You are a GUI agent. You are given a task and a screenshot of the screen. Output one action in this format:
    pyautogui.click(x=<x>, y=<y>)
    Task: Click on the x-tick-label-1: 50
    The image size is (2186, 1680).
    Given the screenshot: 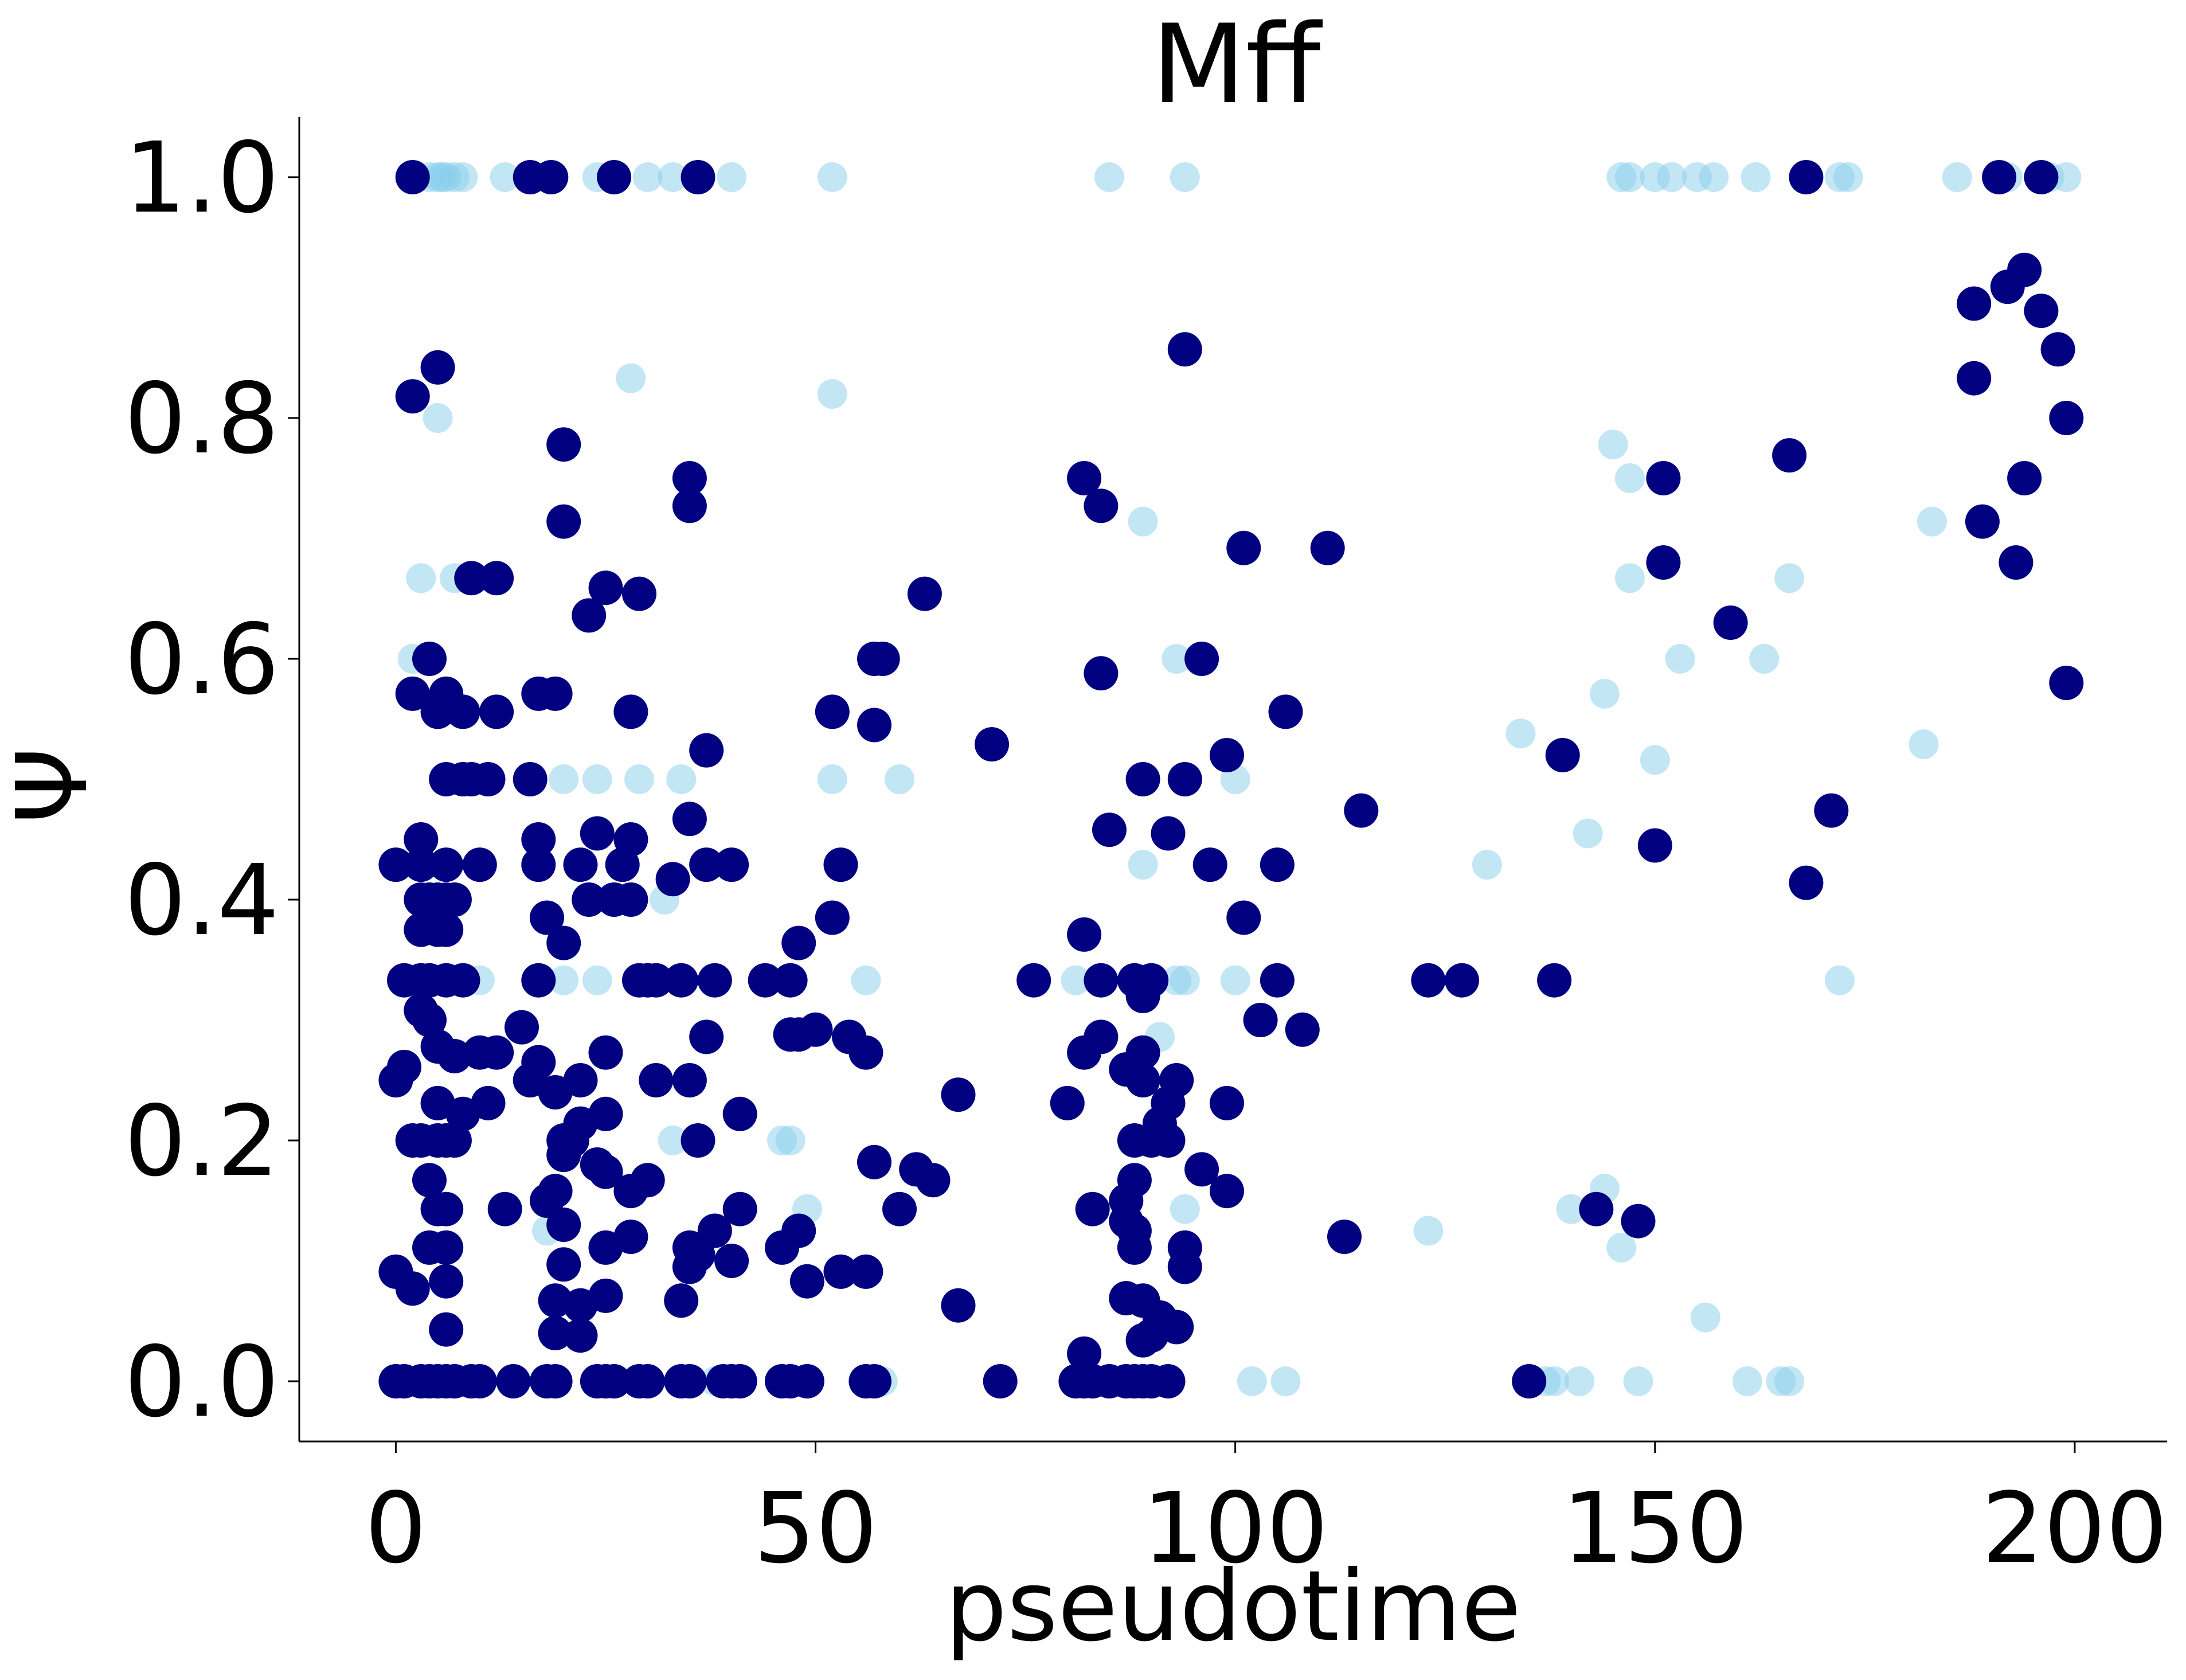 What is the action you would take?
    pyautogui.click(x=815, y=1528)
    